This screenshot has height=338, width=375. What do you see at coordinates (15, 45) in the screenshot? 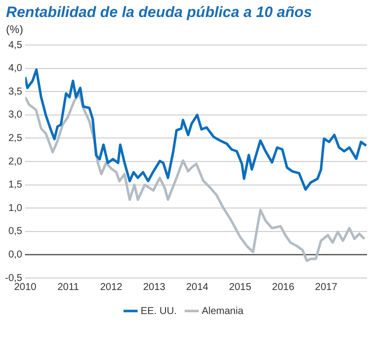
I see `y-tick-label: 4,5` at bounding box center [15, 45].